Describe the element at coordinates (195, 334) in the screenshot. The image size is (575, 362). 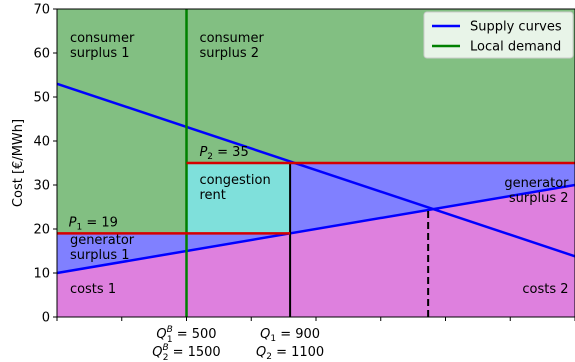
I see `q-value: = 500` at that location.